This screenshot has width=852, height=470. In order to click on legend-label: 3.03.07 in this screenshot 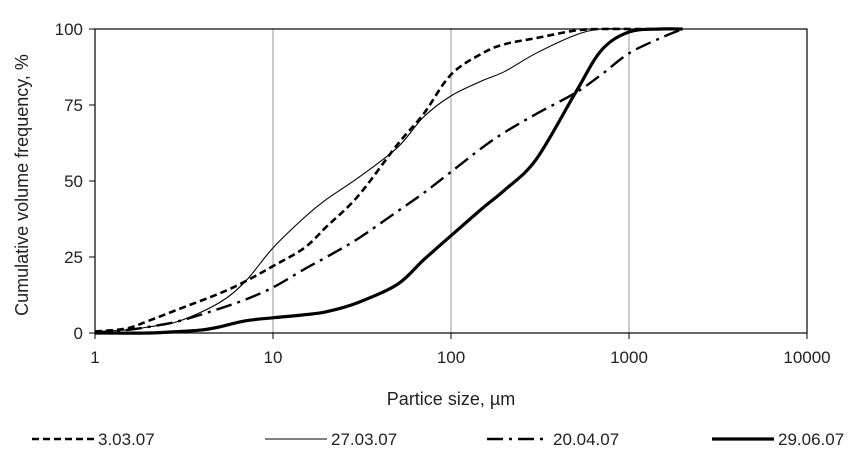, I will do `click(126, 439)`.